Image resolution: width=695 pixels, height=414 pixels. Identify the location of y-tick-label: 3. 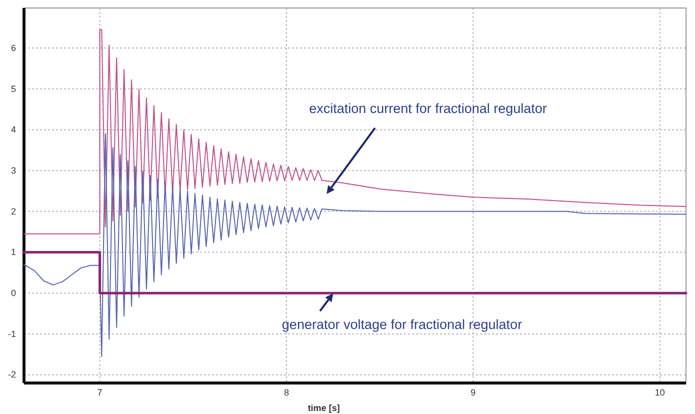
(13, 170).